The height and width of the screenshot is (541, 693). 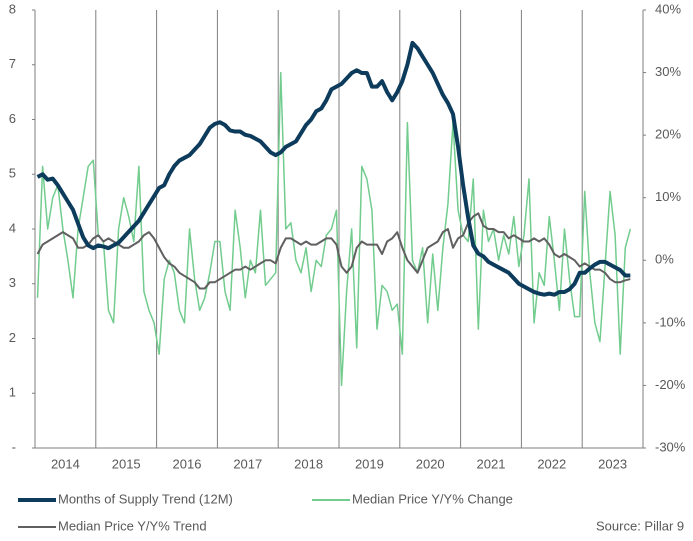 What do you see at coordinates (187, 463) in the screenshot?
I see `x-tick-label: 2016` at bounding box center [187, 463].